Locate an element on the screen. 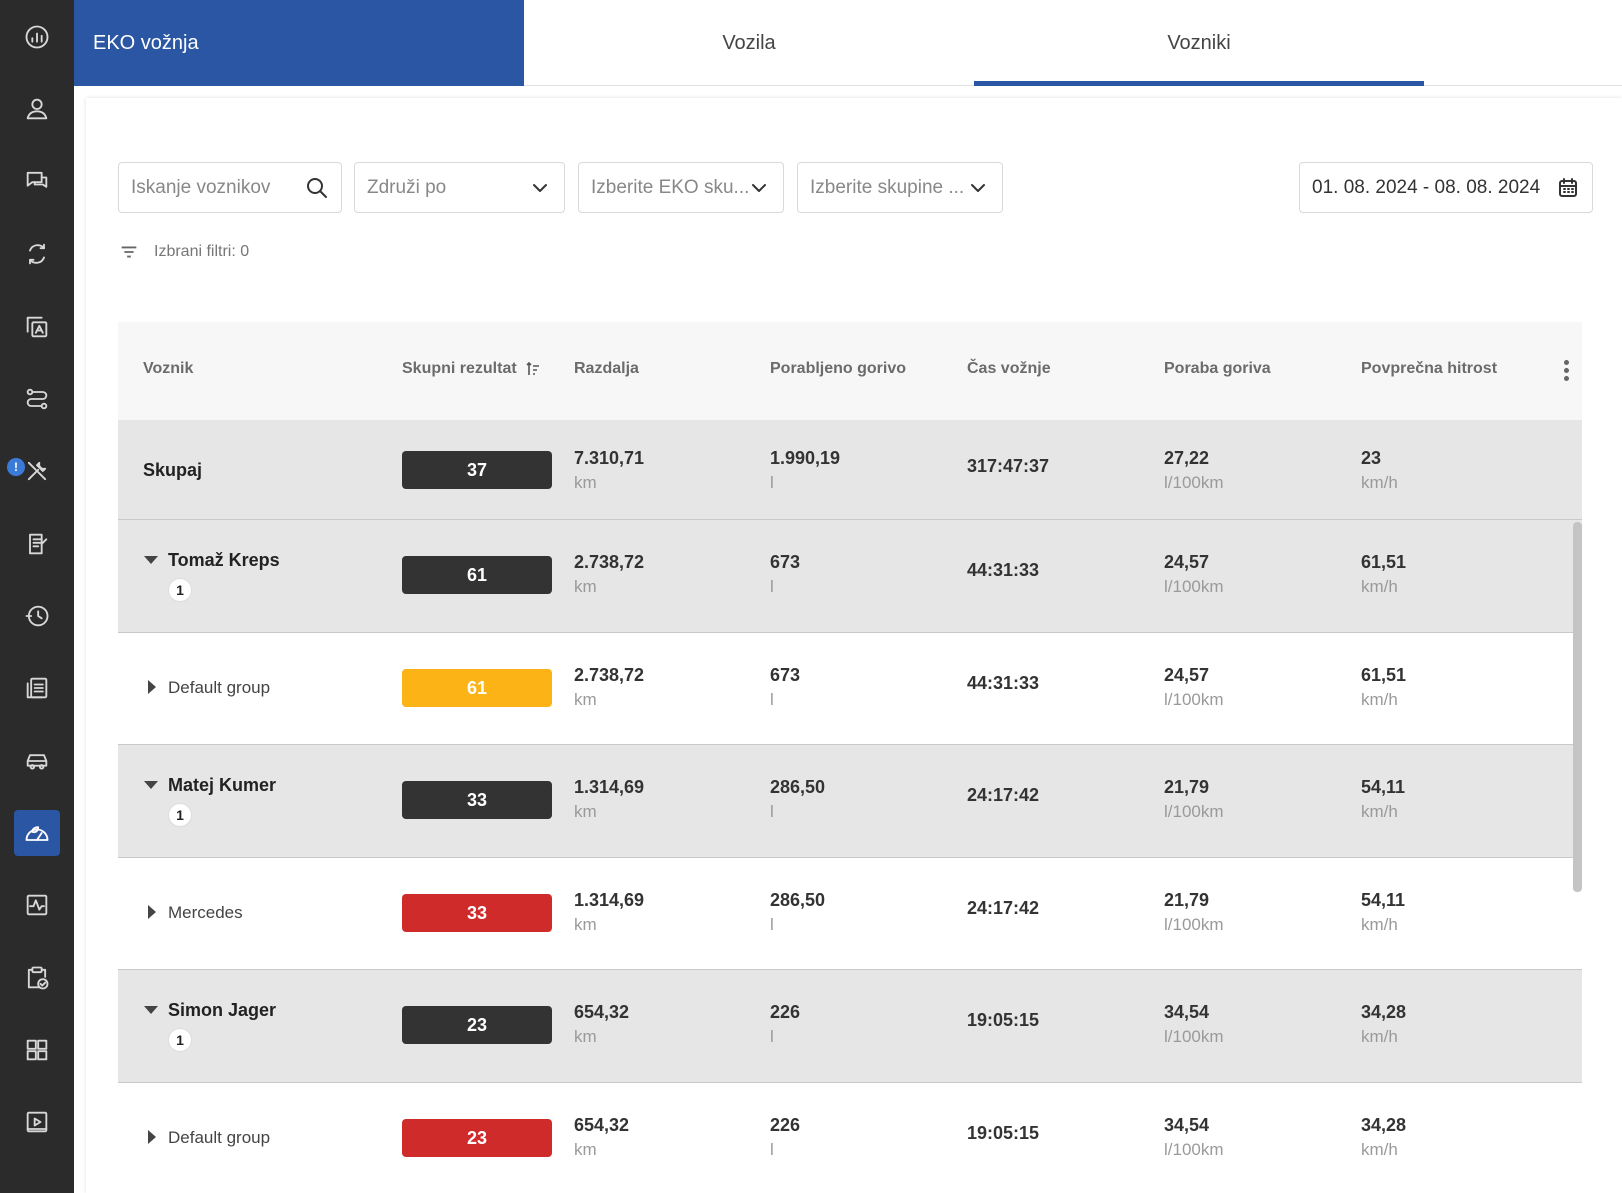  history-icon is located at coordinates (37, 616).